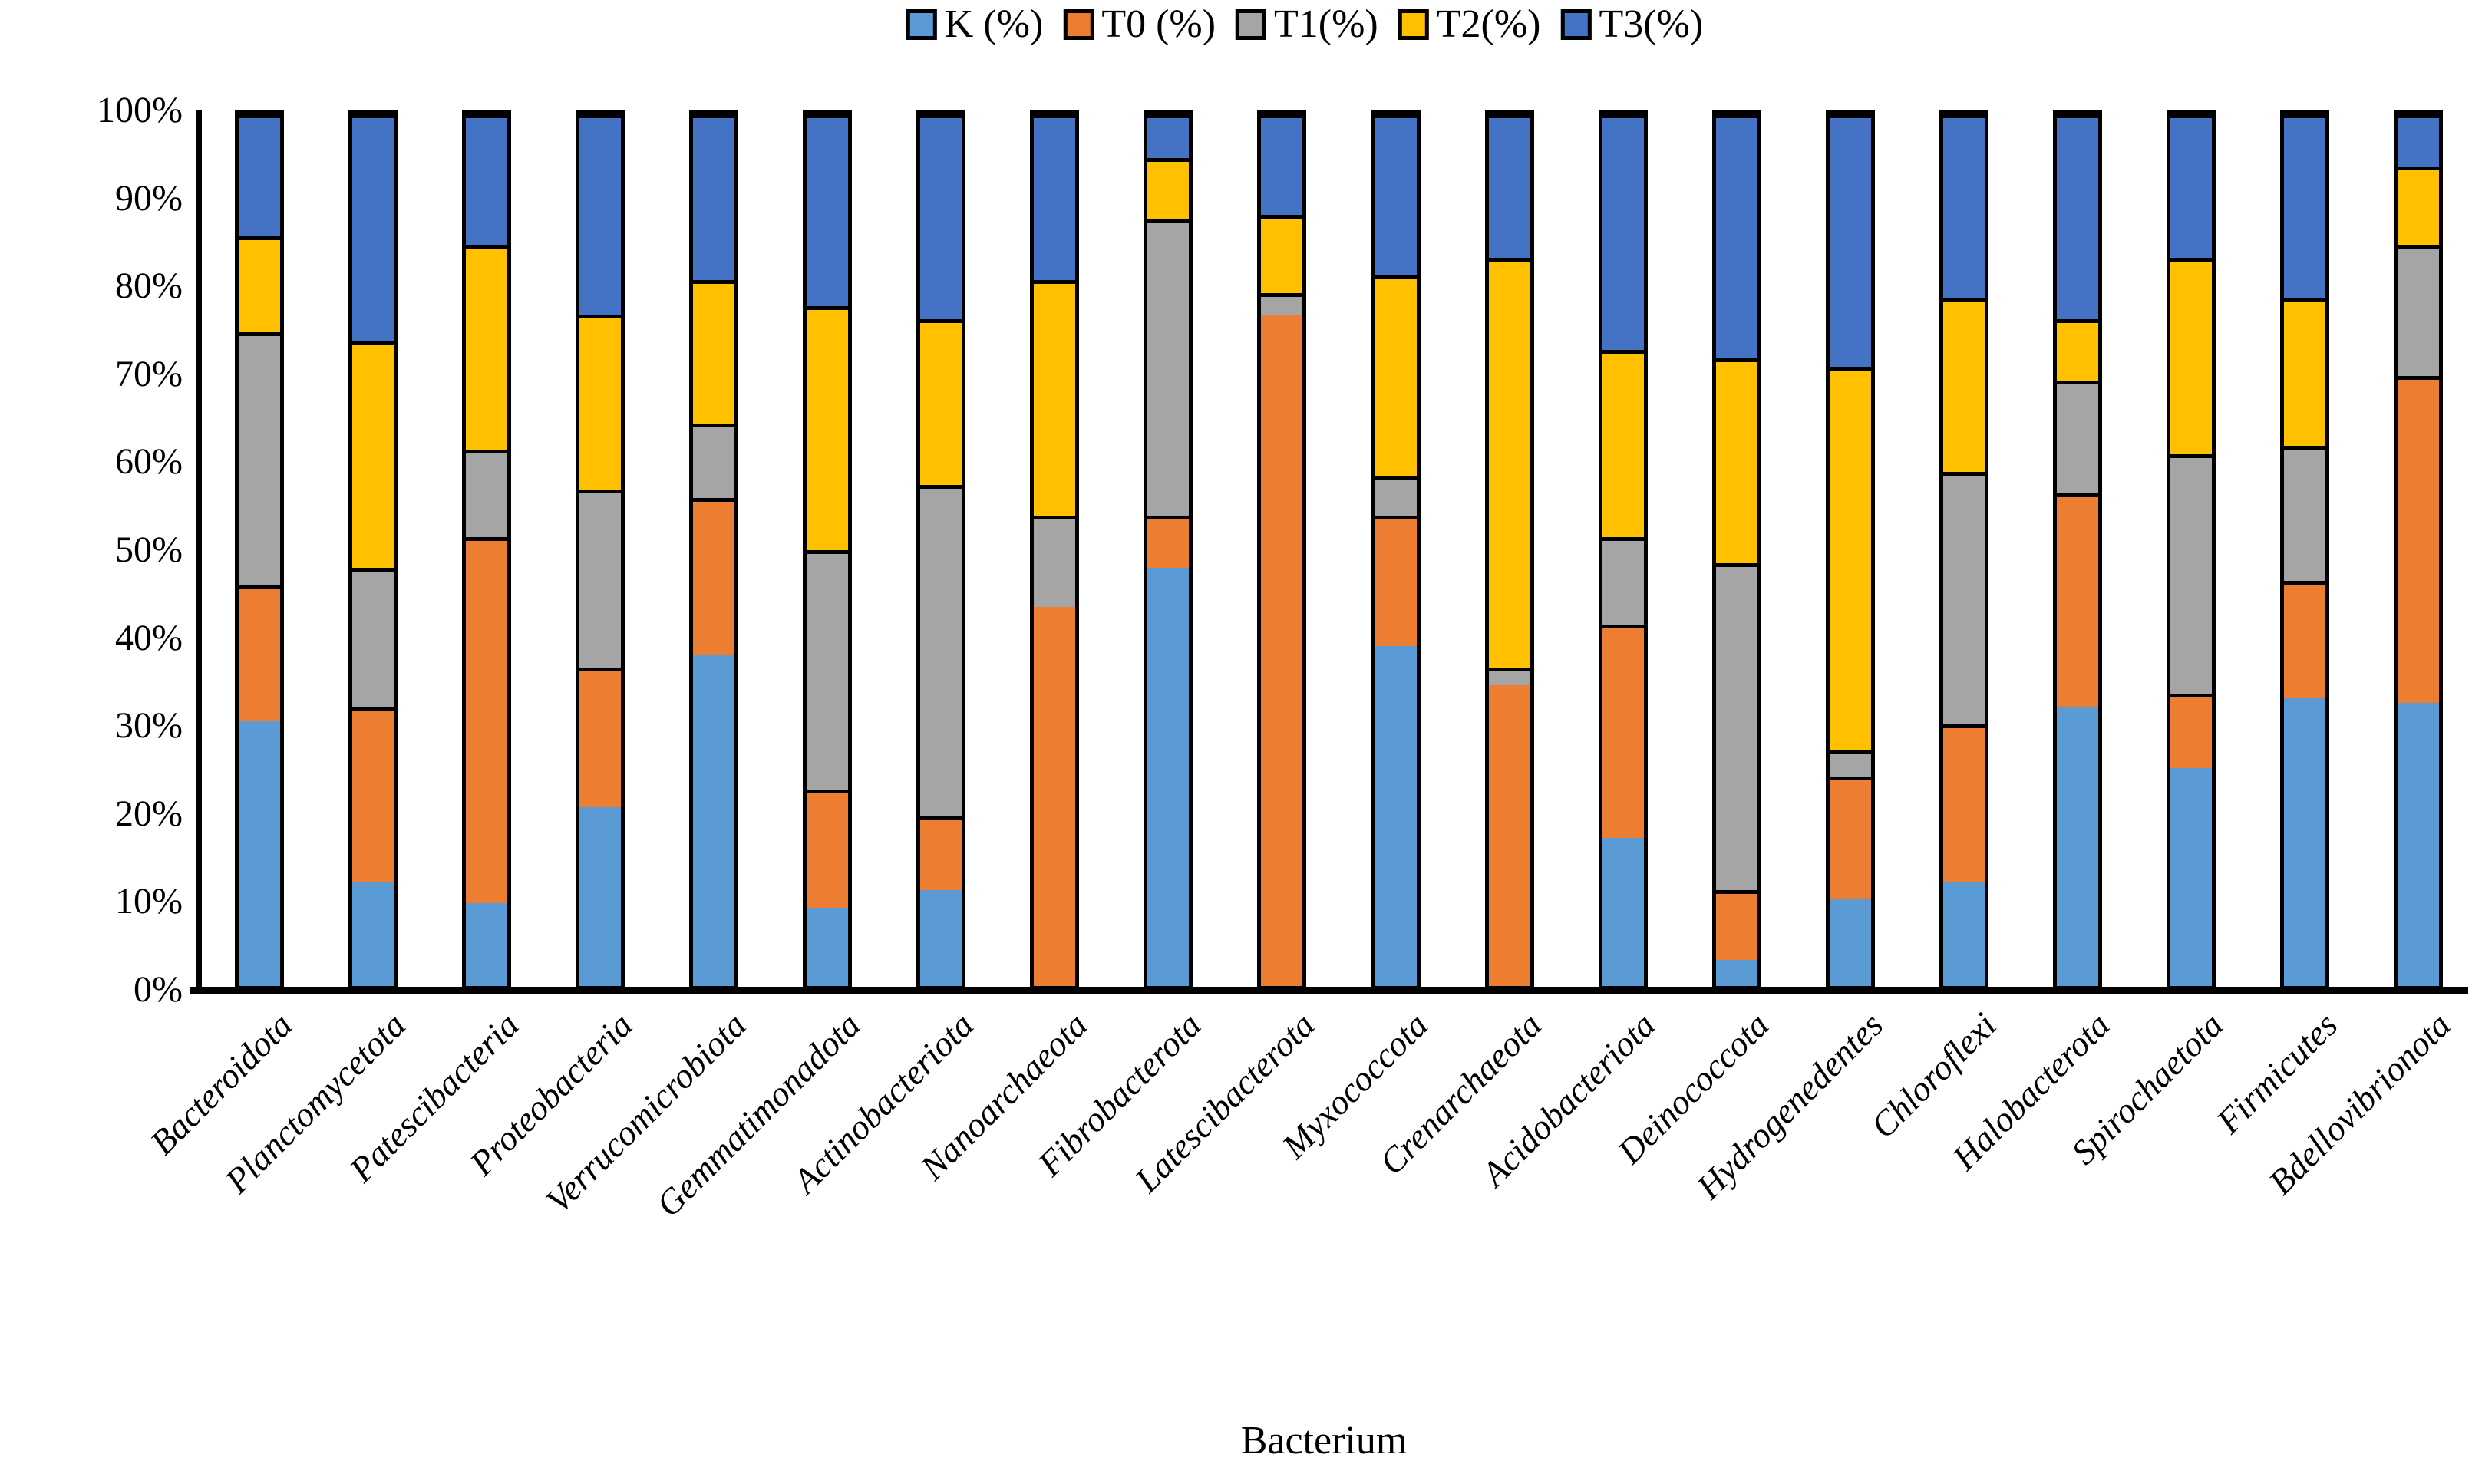 The height and width of the screenshot is (1484, 2472). What do you see at coordinates (149, 286) in the screenshot?
I see `y-tick-label: 80%` at bounding box center [149, 286].